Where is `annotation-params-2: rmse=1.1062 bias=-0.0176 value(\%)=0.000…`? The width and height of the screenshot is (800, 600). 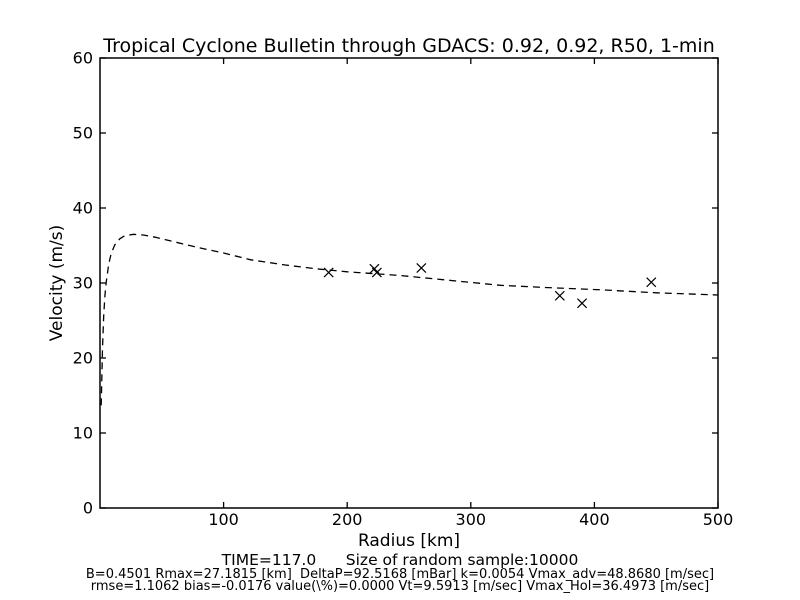
annotation-params-2: rmse=1.1062 bias=-0.0176 value(\%)=0.000… is located at coordinates (400, 586).